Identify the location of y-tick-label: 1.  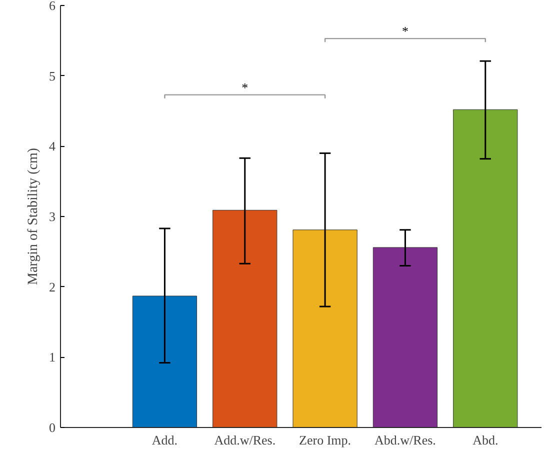
(52, 357).